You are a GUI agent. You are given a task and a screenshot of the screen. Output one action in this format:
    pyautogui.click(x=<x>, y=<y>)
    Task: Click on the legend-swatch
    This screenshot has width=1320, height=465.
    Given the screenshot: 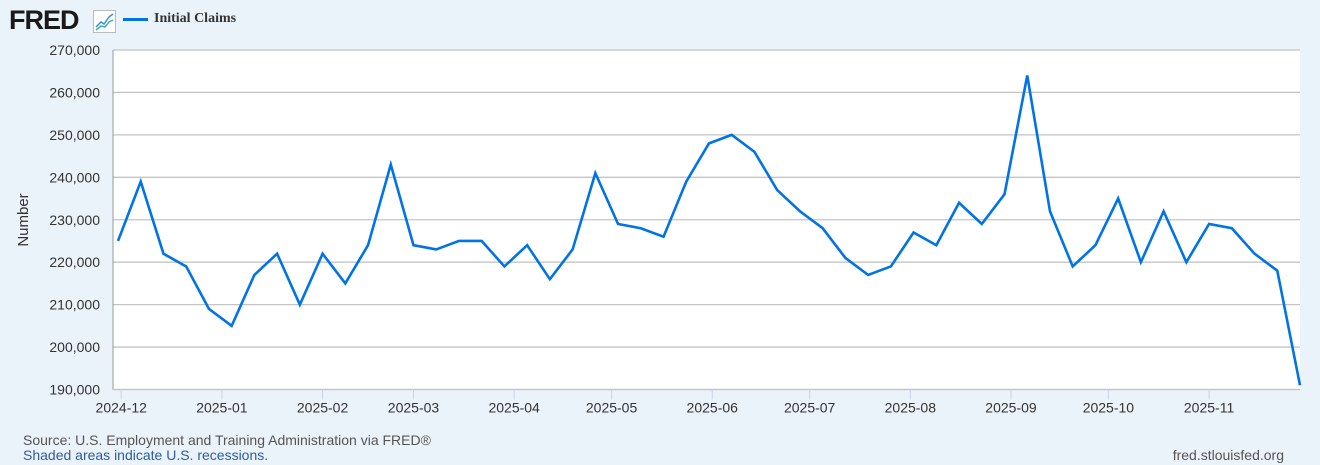 What is the action you would take?
    pyautogui.click(x=135, y=19)
    